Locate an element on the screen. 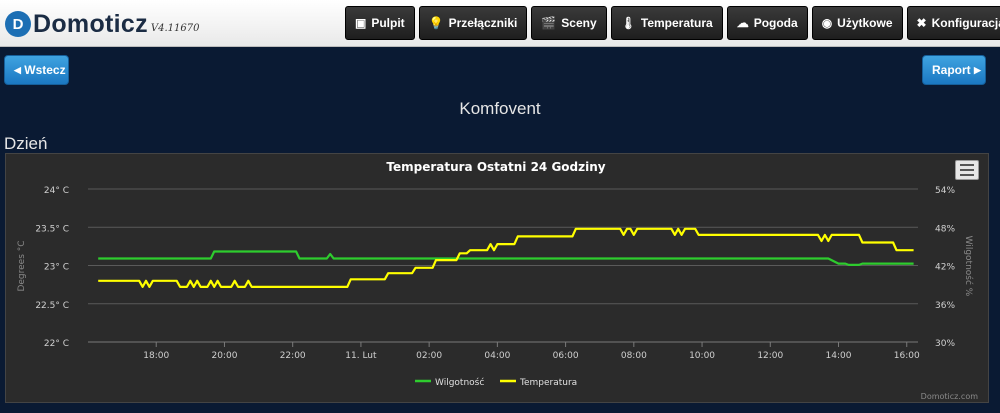 The width and height of the screenshot is (1000, 413). nav-label: Sceny is located at coordinates (579, 23).